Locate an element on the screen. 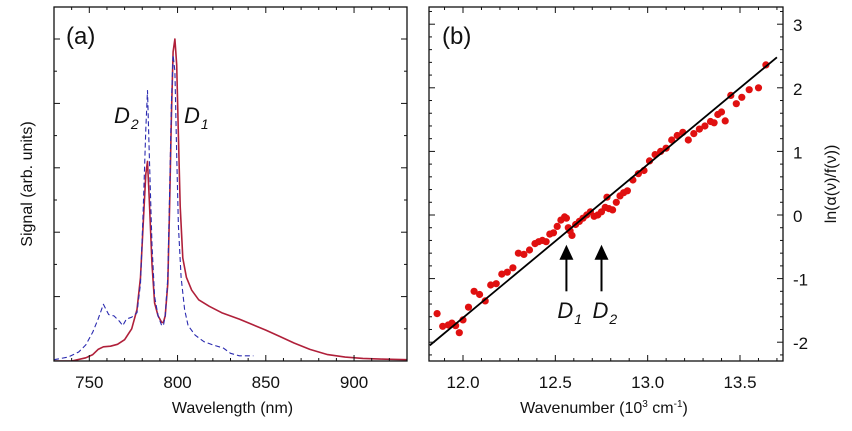 The height and width of the screenshot is (431, 852). y-tick-label: -2 is located at coordinates (800, 343).